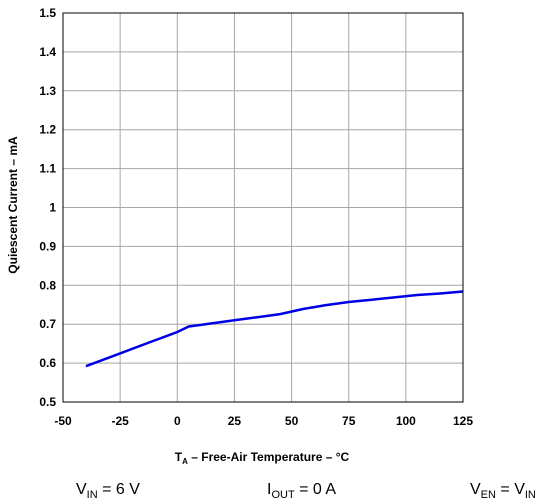 This screenshot has height=504, width=560. I want to click on y-tick-label: 1.5, so click(47, 13).